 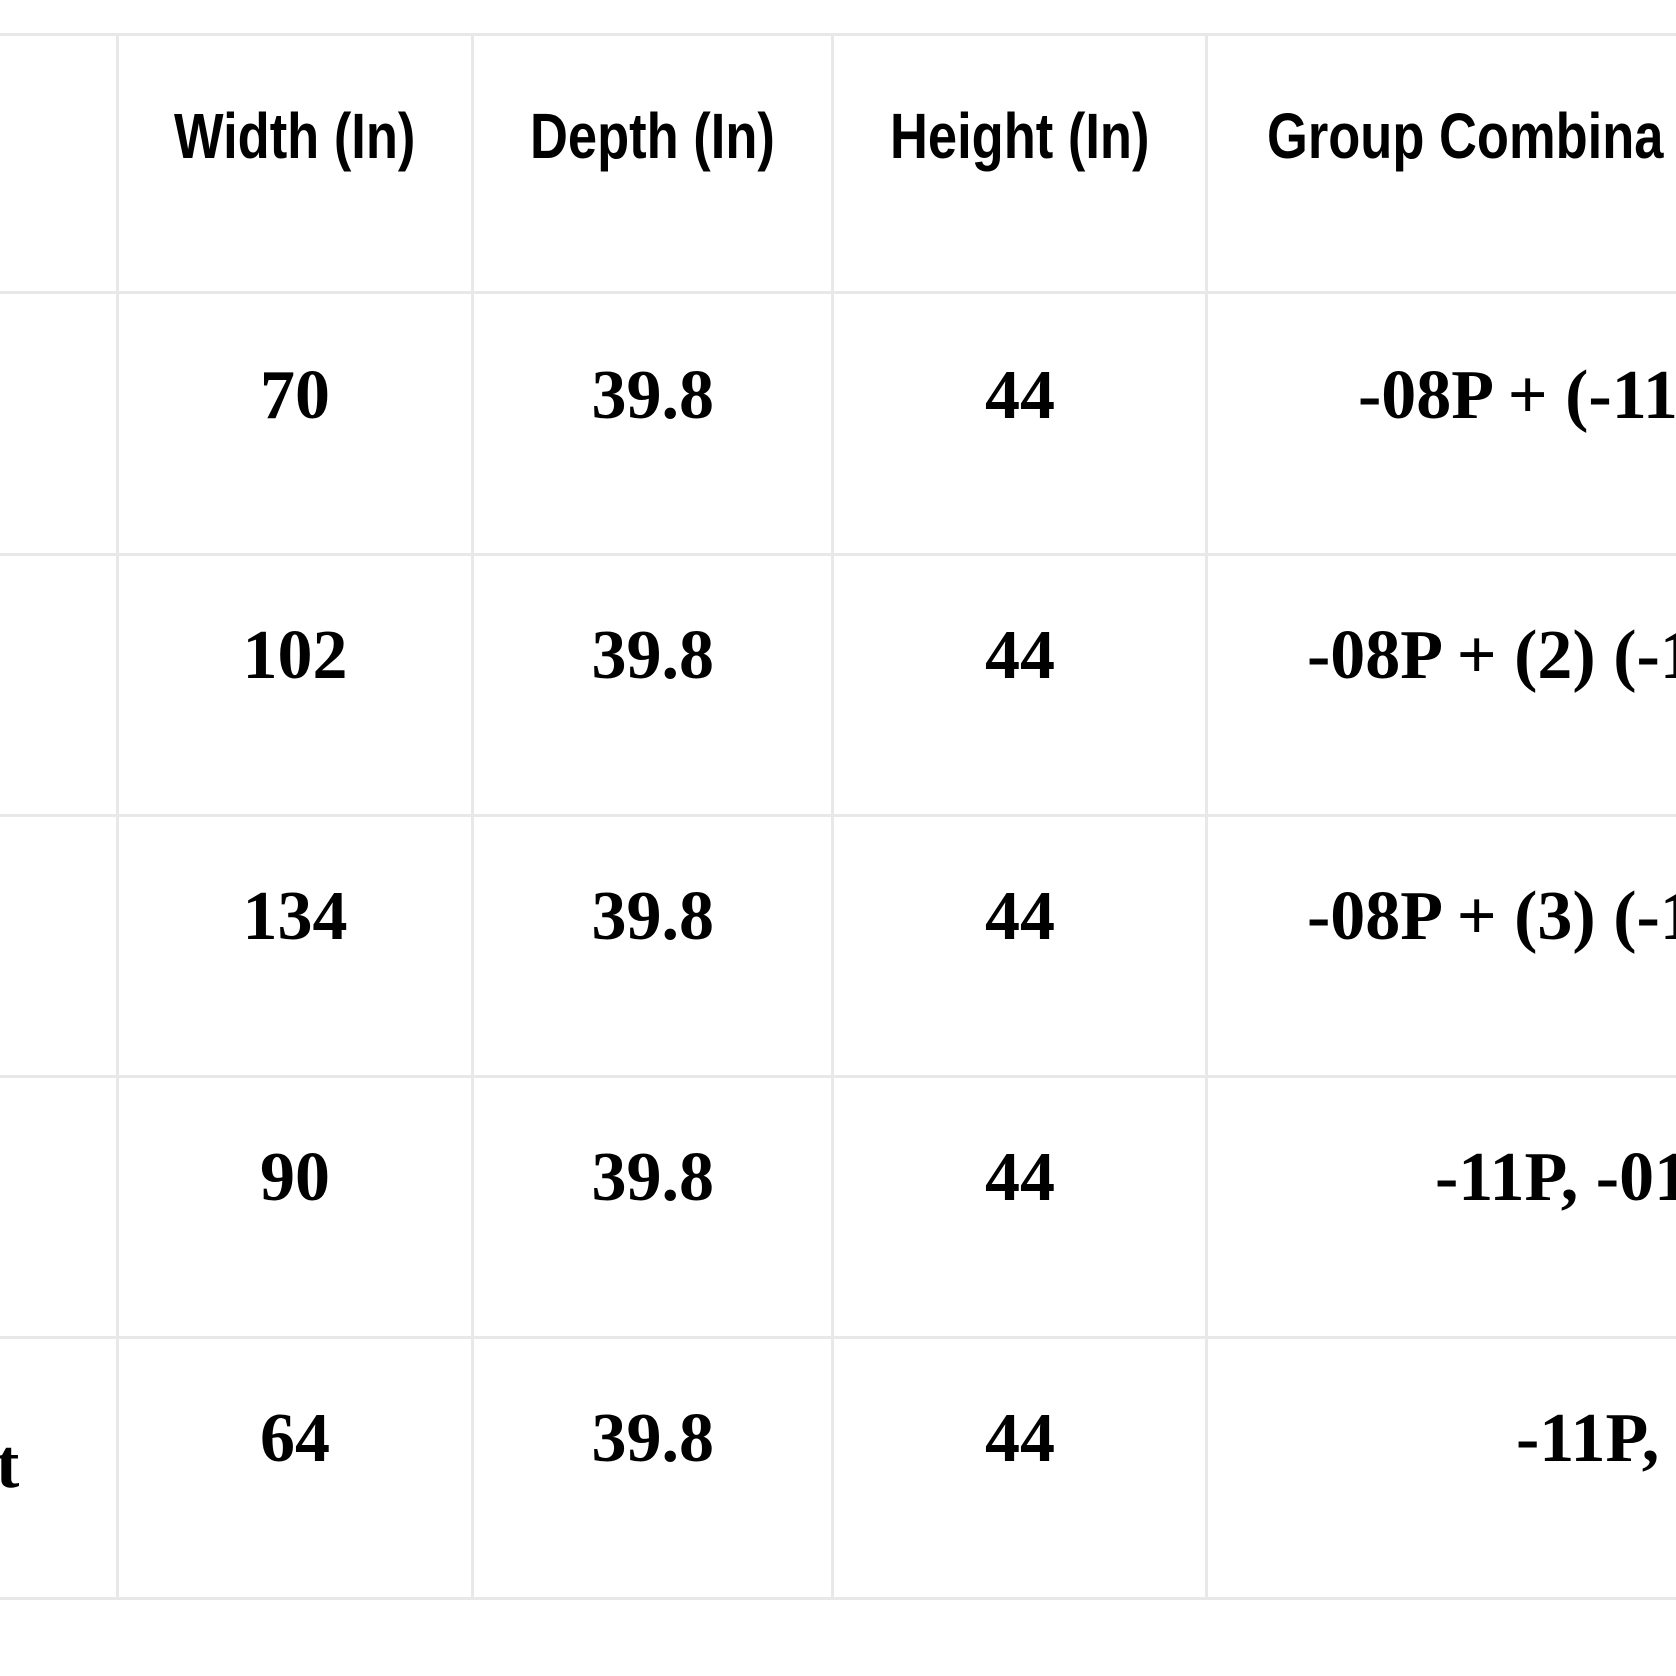 I want to click on table-cell: 70, so click(x=295, y=395).